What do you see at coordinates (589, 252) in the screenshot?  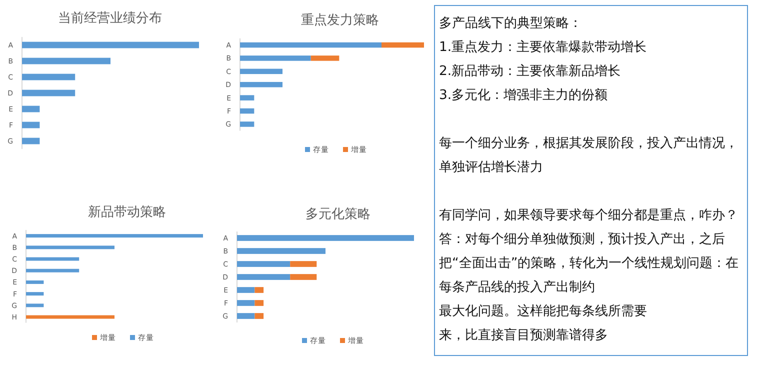 I see `text: 有同学问，如果领导要求每个细分都是重点，咋办？答：对每个细分单独做预测，预计投入产出，之后把“全面出击”的策略，转化为一个线性规划问题：在每条产品线的投入产出制约` at bounding box center [589, 252].